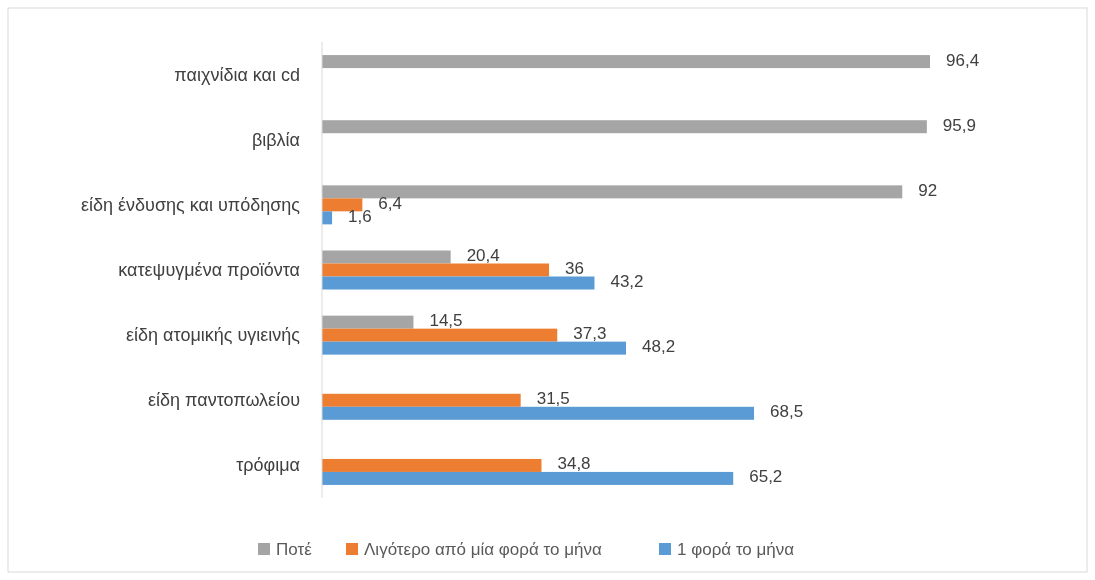  I want to click on y-tick-label: τρόφιμα, so click(268, 465).